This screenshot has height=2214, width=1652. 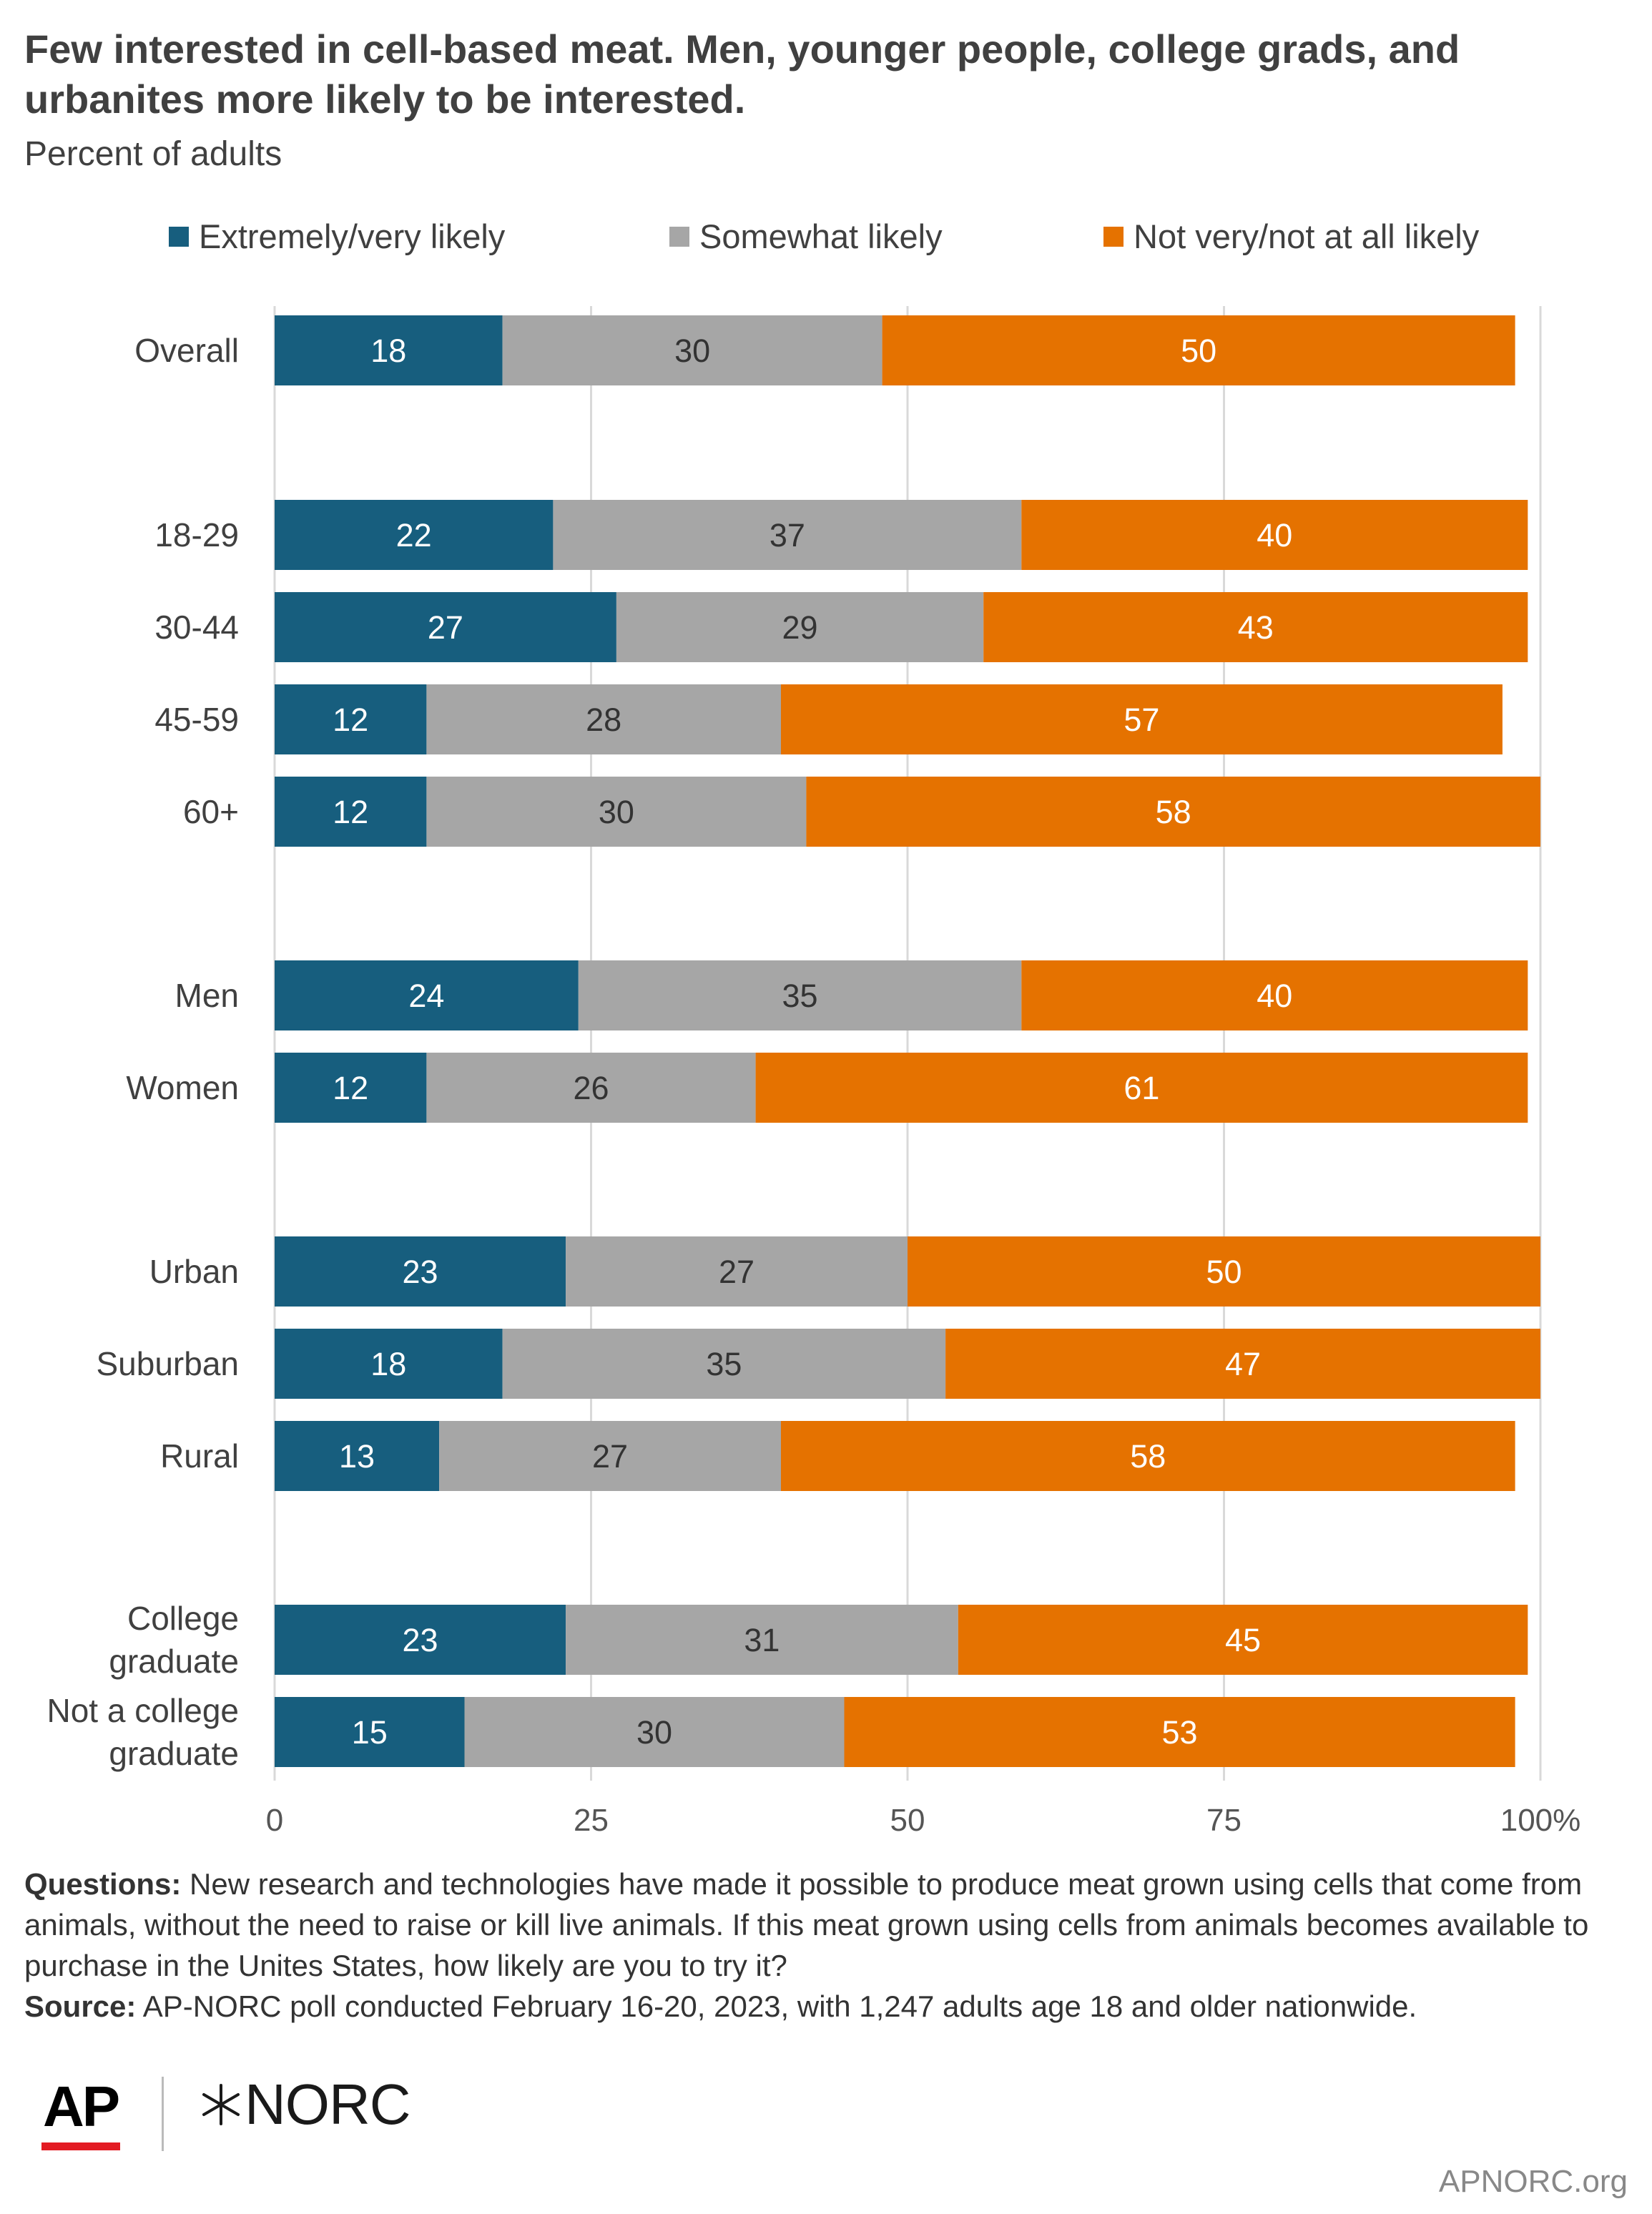 I want to click on legend-swatch-extremely-very, so click(x=179, y=237).